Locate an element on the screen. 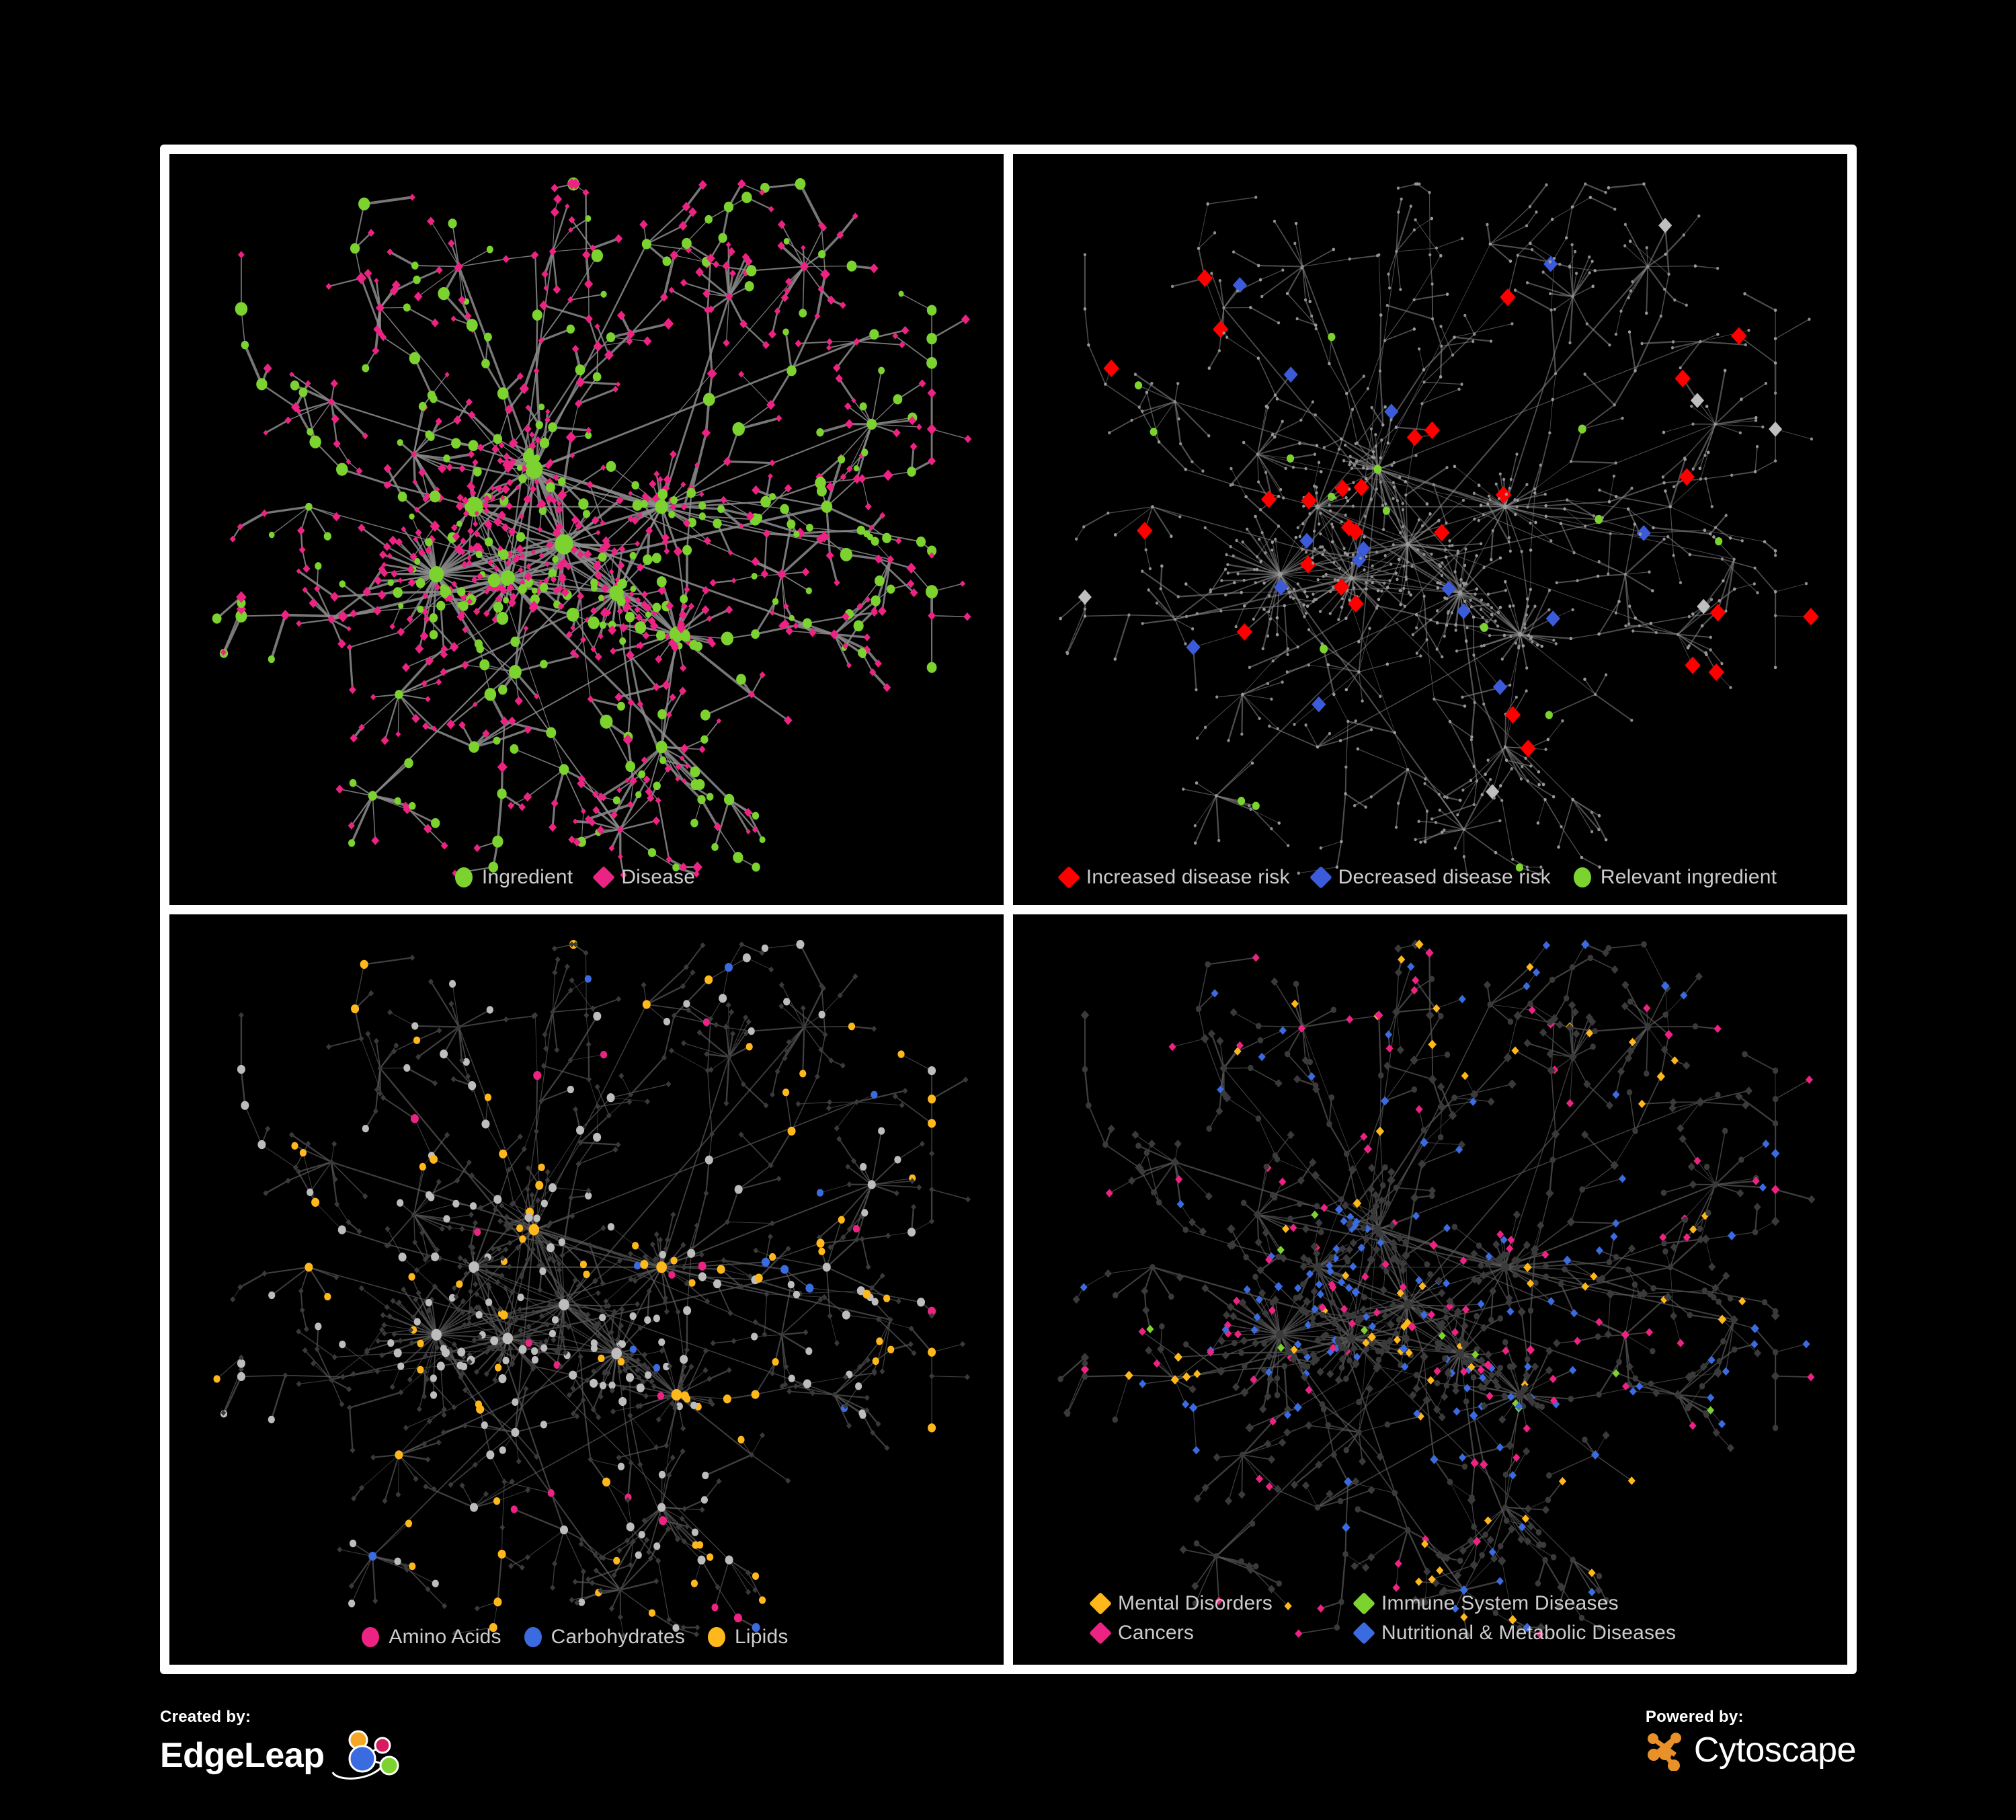  legend-panel-3: Amino Acids Carbohydrates Lipids is located at coordinates (586, 1637).